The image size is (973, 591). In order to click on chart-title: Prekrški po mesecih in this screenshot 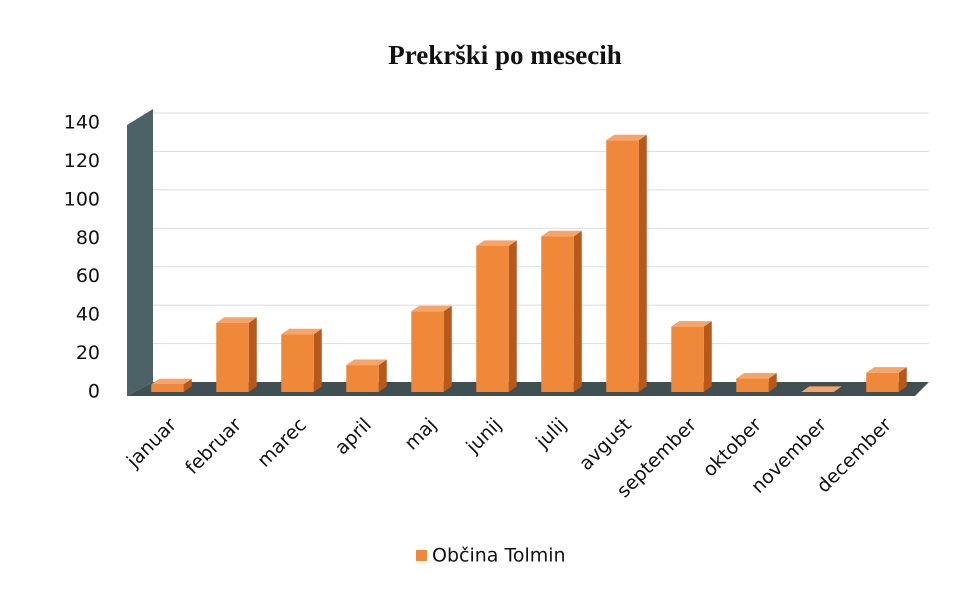, I will do `click(504, 55)`.